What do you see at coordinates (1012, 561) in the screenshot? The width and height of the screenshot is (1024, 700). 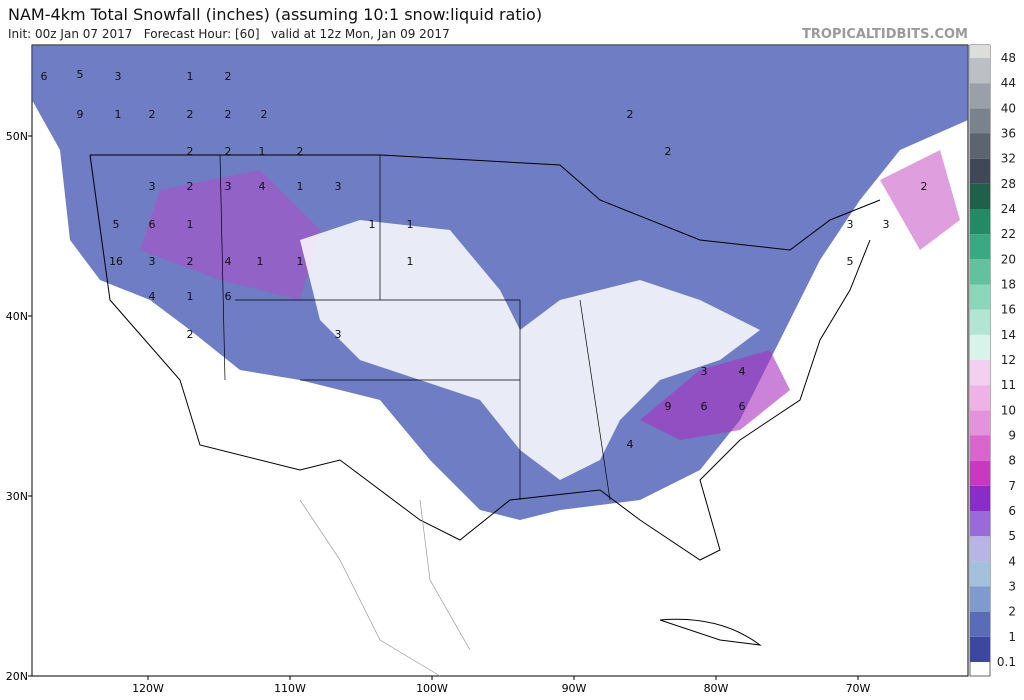 I see `colorbar-label: 4` at bounding box center [1012, 561].